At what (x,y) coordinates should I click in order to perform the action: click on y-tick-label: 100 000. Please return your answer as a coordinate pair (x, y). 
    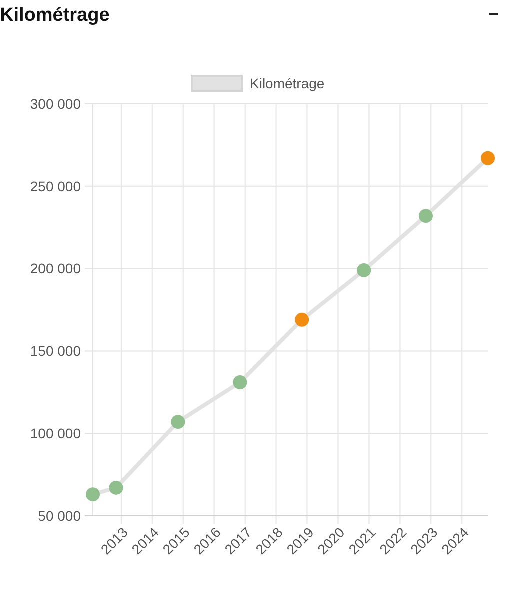
    Looking at the image, I should click on (56, 434).